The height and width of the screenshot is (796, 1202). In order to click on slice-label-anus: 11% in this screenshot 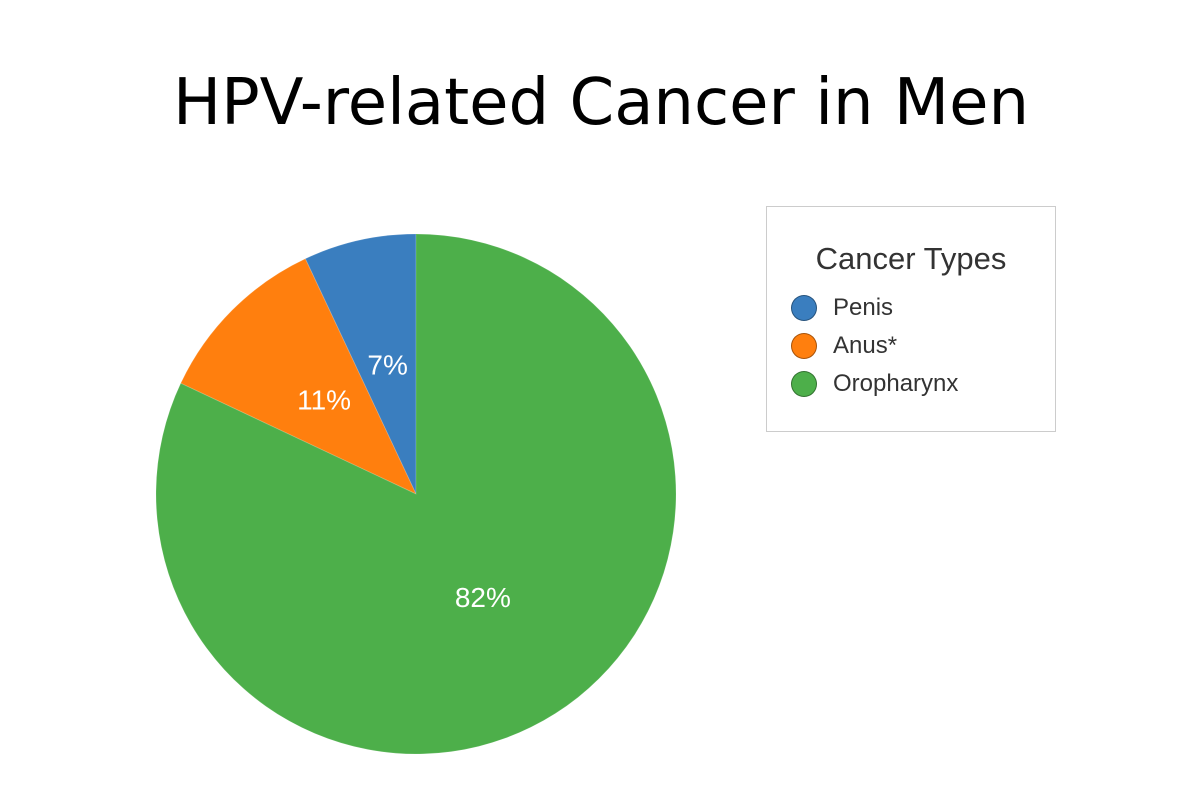, I will do `click(324, 399)`.